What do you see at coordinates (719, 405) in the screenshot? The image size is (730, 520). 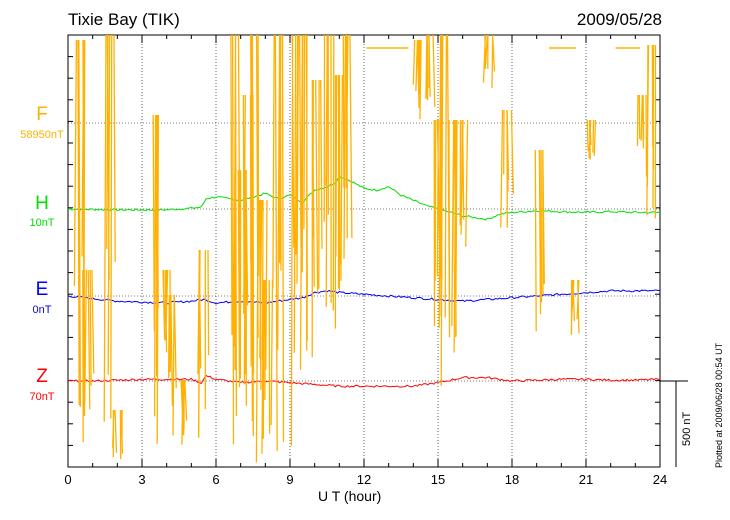 I see `plotted-note: Plotted at 2009/06/28 00:54 UT` at bounding box center [719, 405].